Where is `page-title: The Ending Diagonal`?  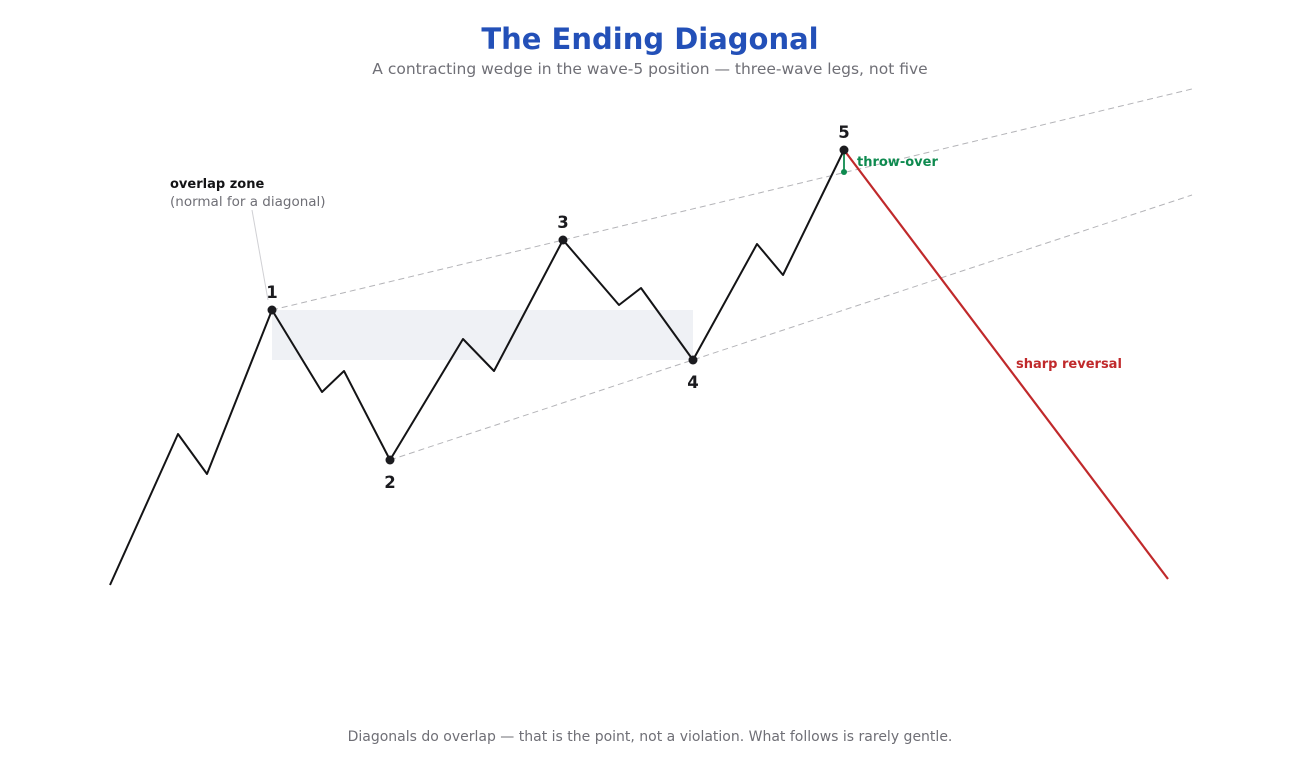 page-title: The Ending Diagonal is located at coordinates (650, 39).